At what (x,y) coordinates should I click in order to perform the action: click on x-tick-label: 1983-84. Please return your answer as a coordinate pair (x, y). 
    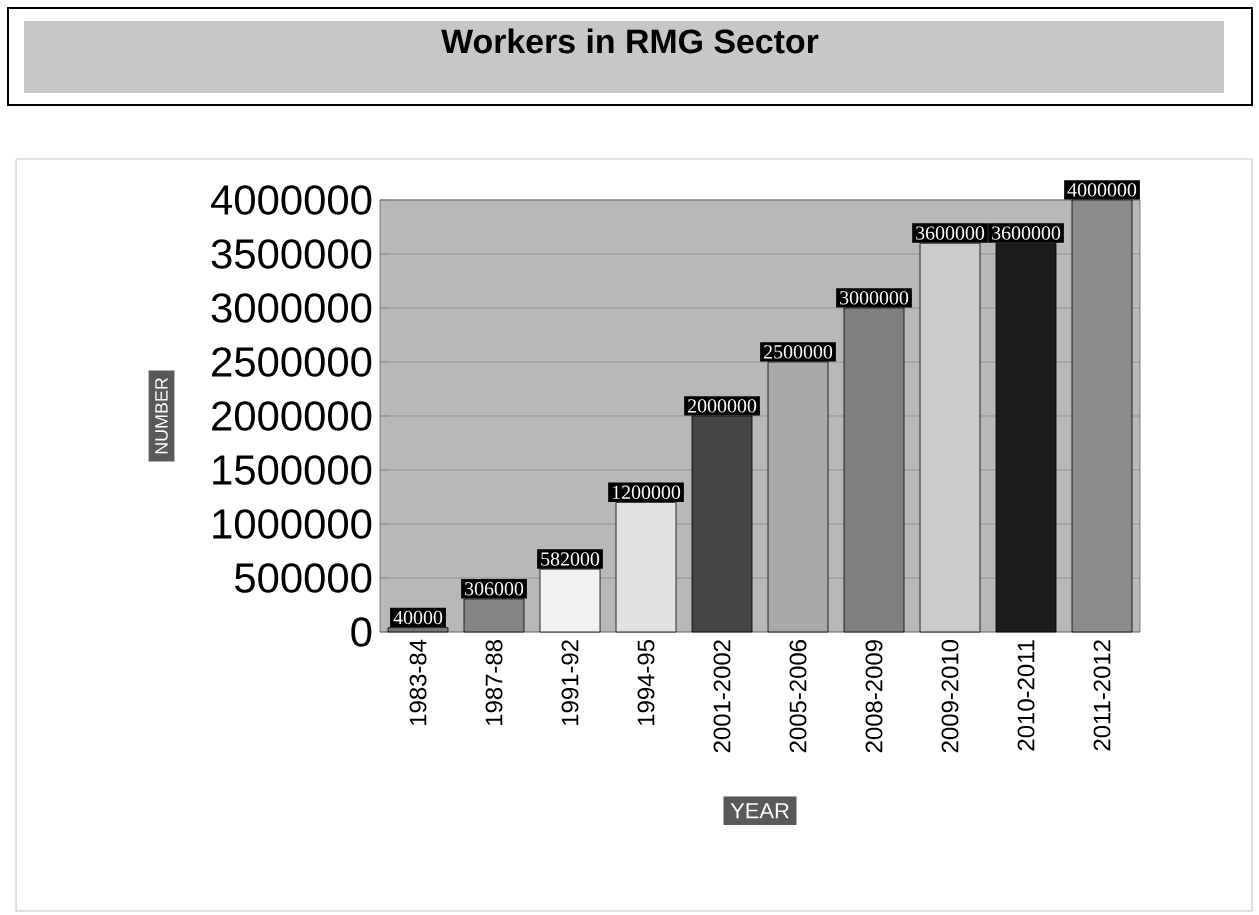
    Looking at the image, I should click on (418, 682).